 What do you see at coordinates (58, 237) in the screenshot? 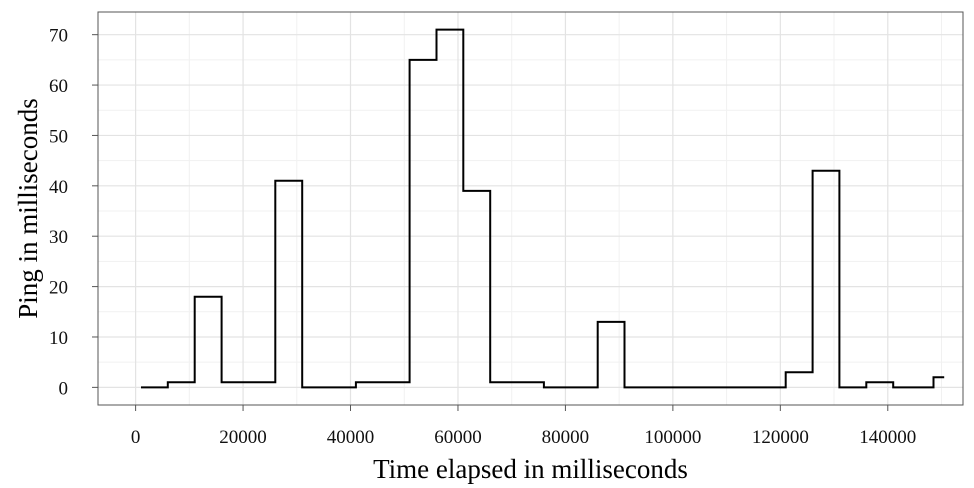
I see `y-tick-label: 30` at bounding box center [58, 237].